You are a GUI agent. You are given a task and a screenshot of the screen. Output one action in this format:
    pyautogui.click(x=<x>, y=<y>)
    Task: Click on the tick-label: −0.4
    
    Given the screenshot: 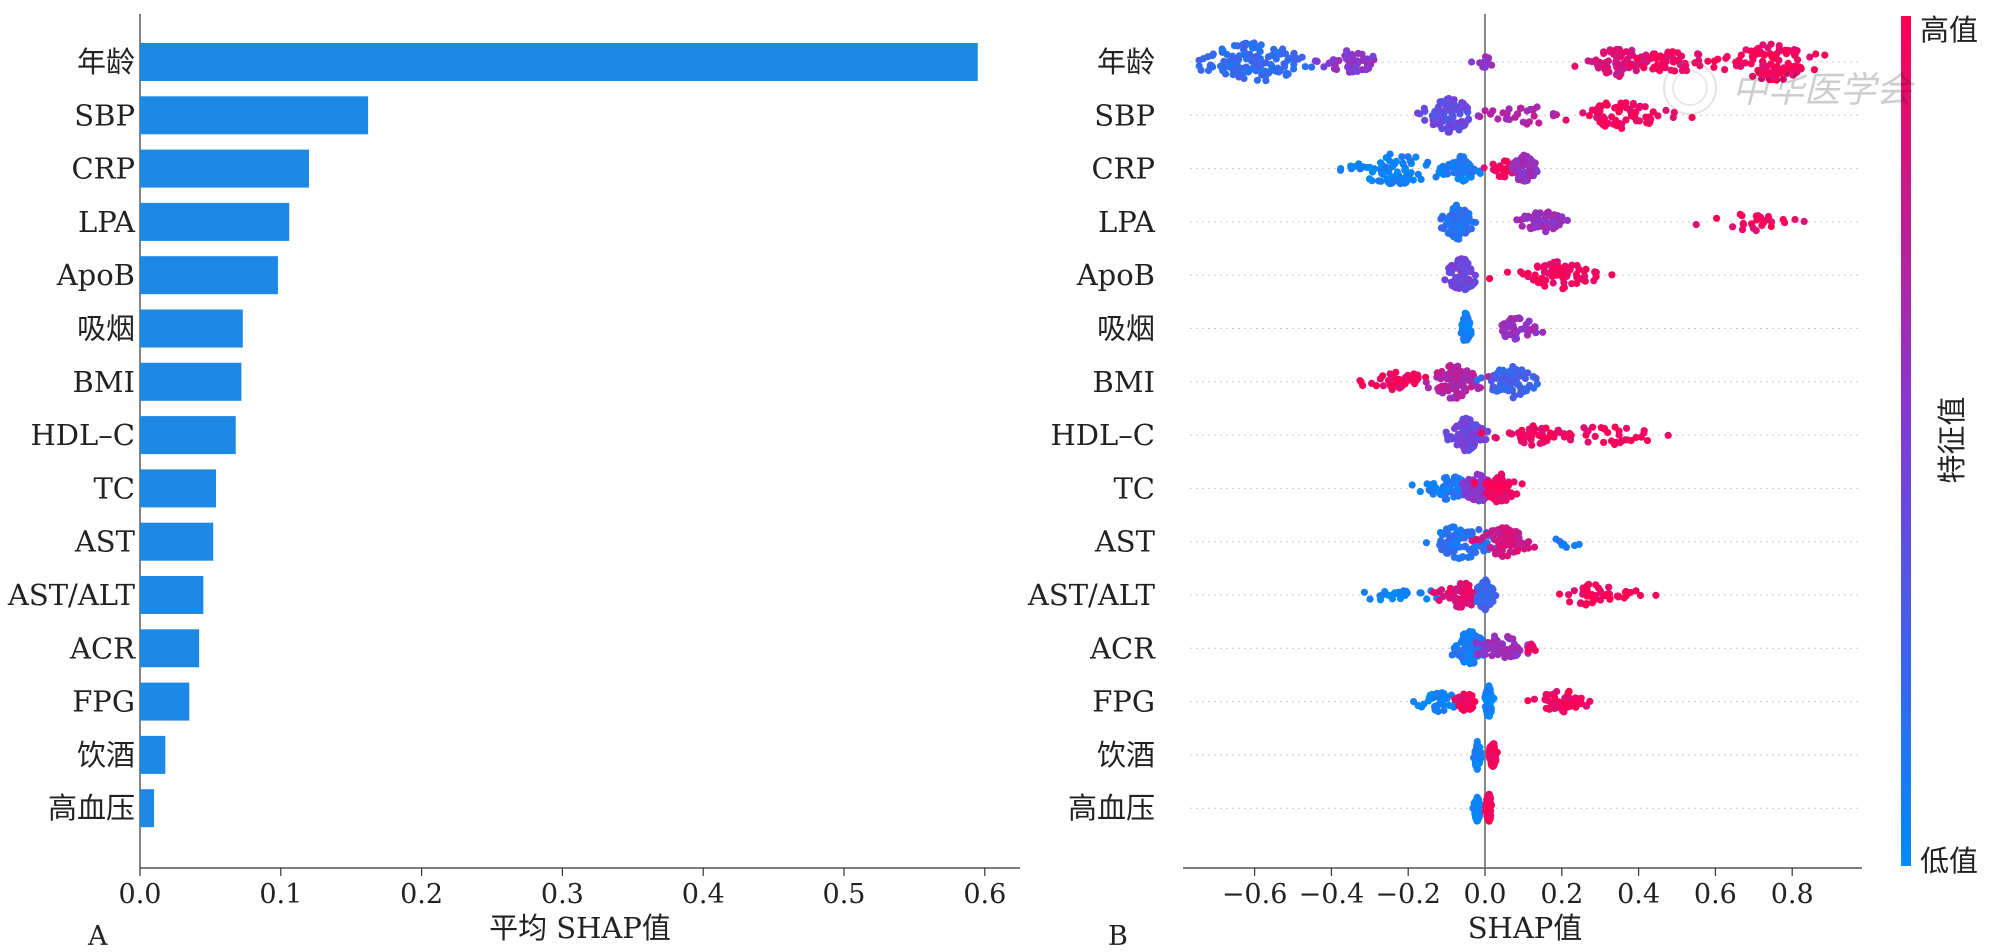 What is the action you would take?
    pyautogui.click(x=1332, y=894)
    